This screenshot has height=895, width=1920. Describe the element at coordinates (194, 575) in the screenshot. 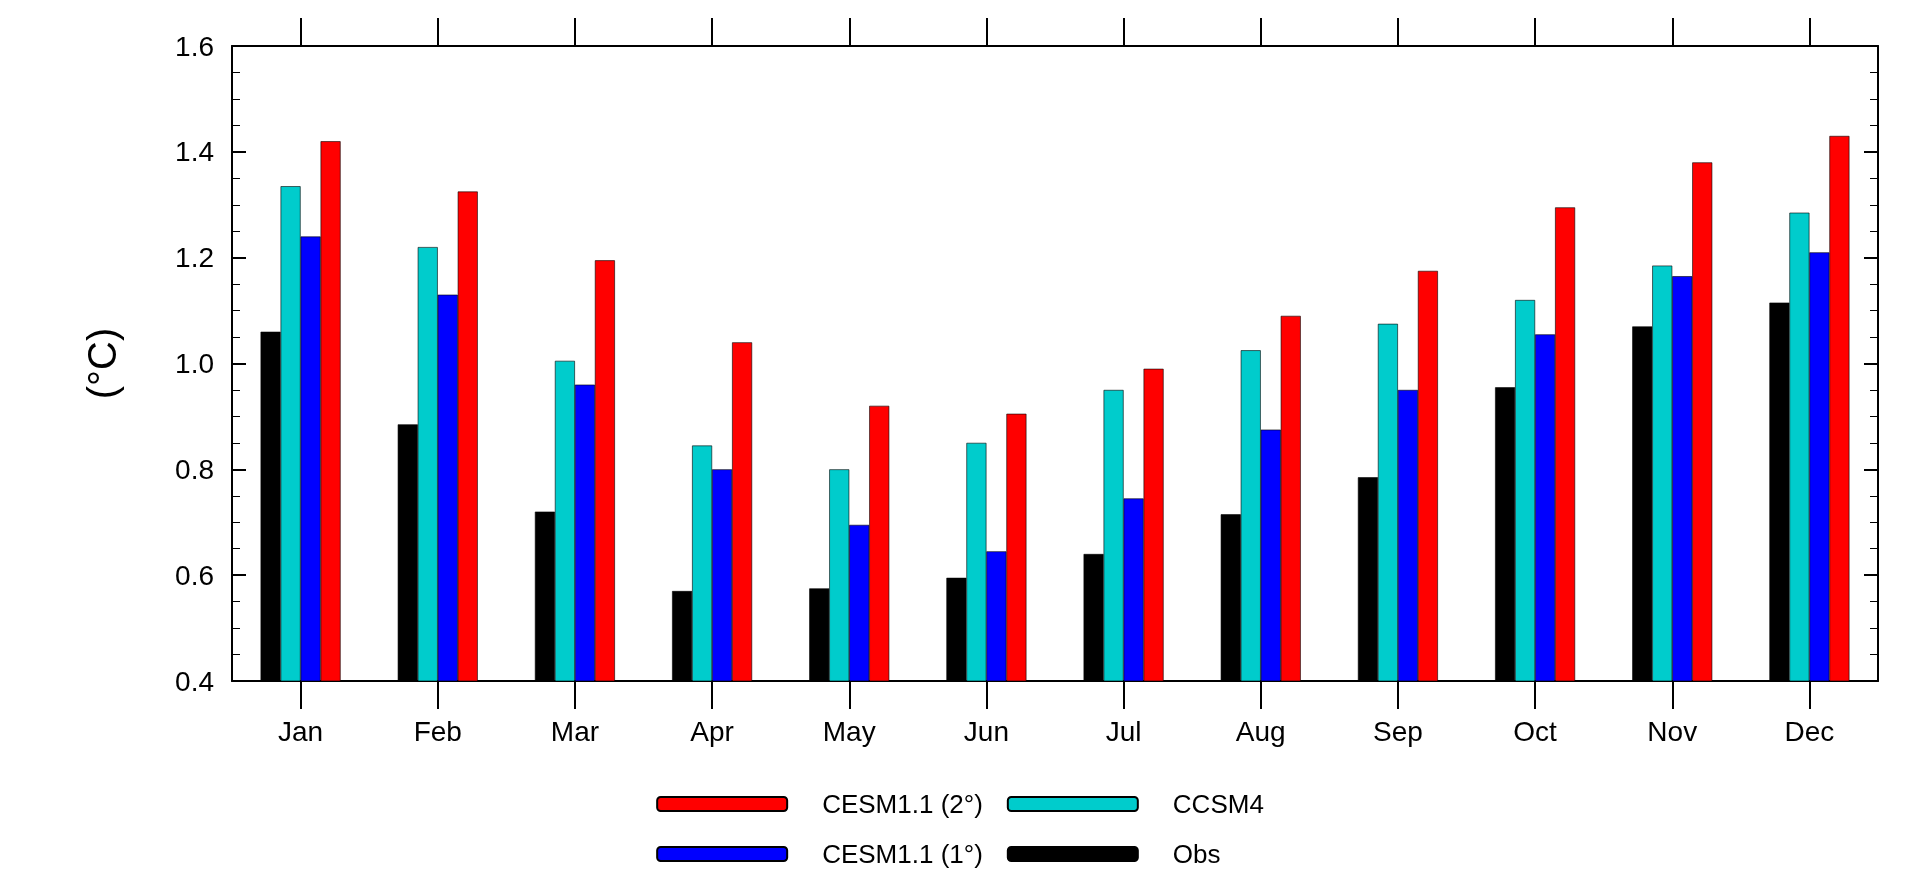

I see `y-tick-label: 0.6` at that location.